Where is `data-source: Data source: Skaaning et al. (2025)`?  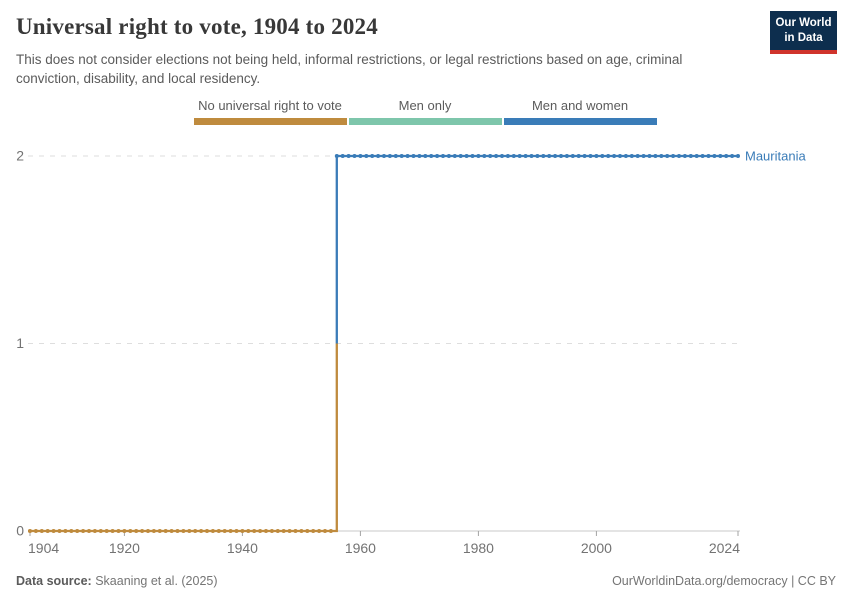
data-source: Data source: Skaaning et al. (2025) is located at coordinates (117, 581).